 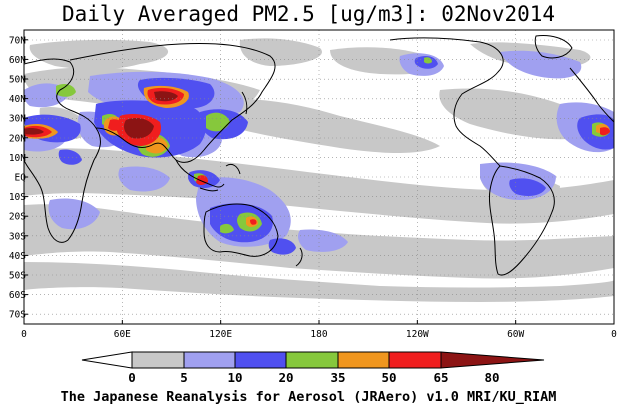 What do you see at coordinates (21, 178) in the screenshot?
I see `lat-tick-label: EQ` at bounding box center [21, 178].